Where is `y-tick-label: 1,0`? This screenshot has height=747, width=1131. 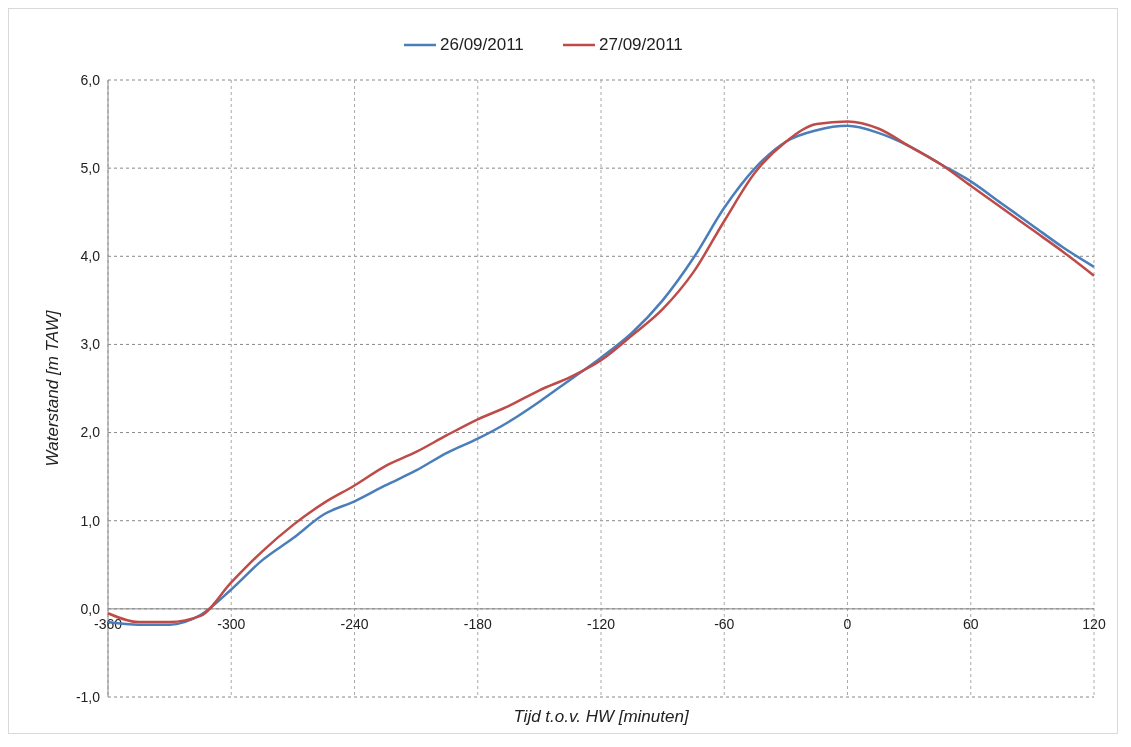
y-tick-label: 1,0 is located at coordinates (90, 520).